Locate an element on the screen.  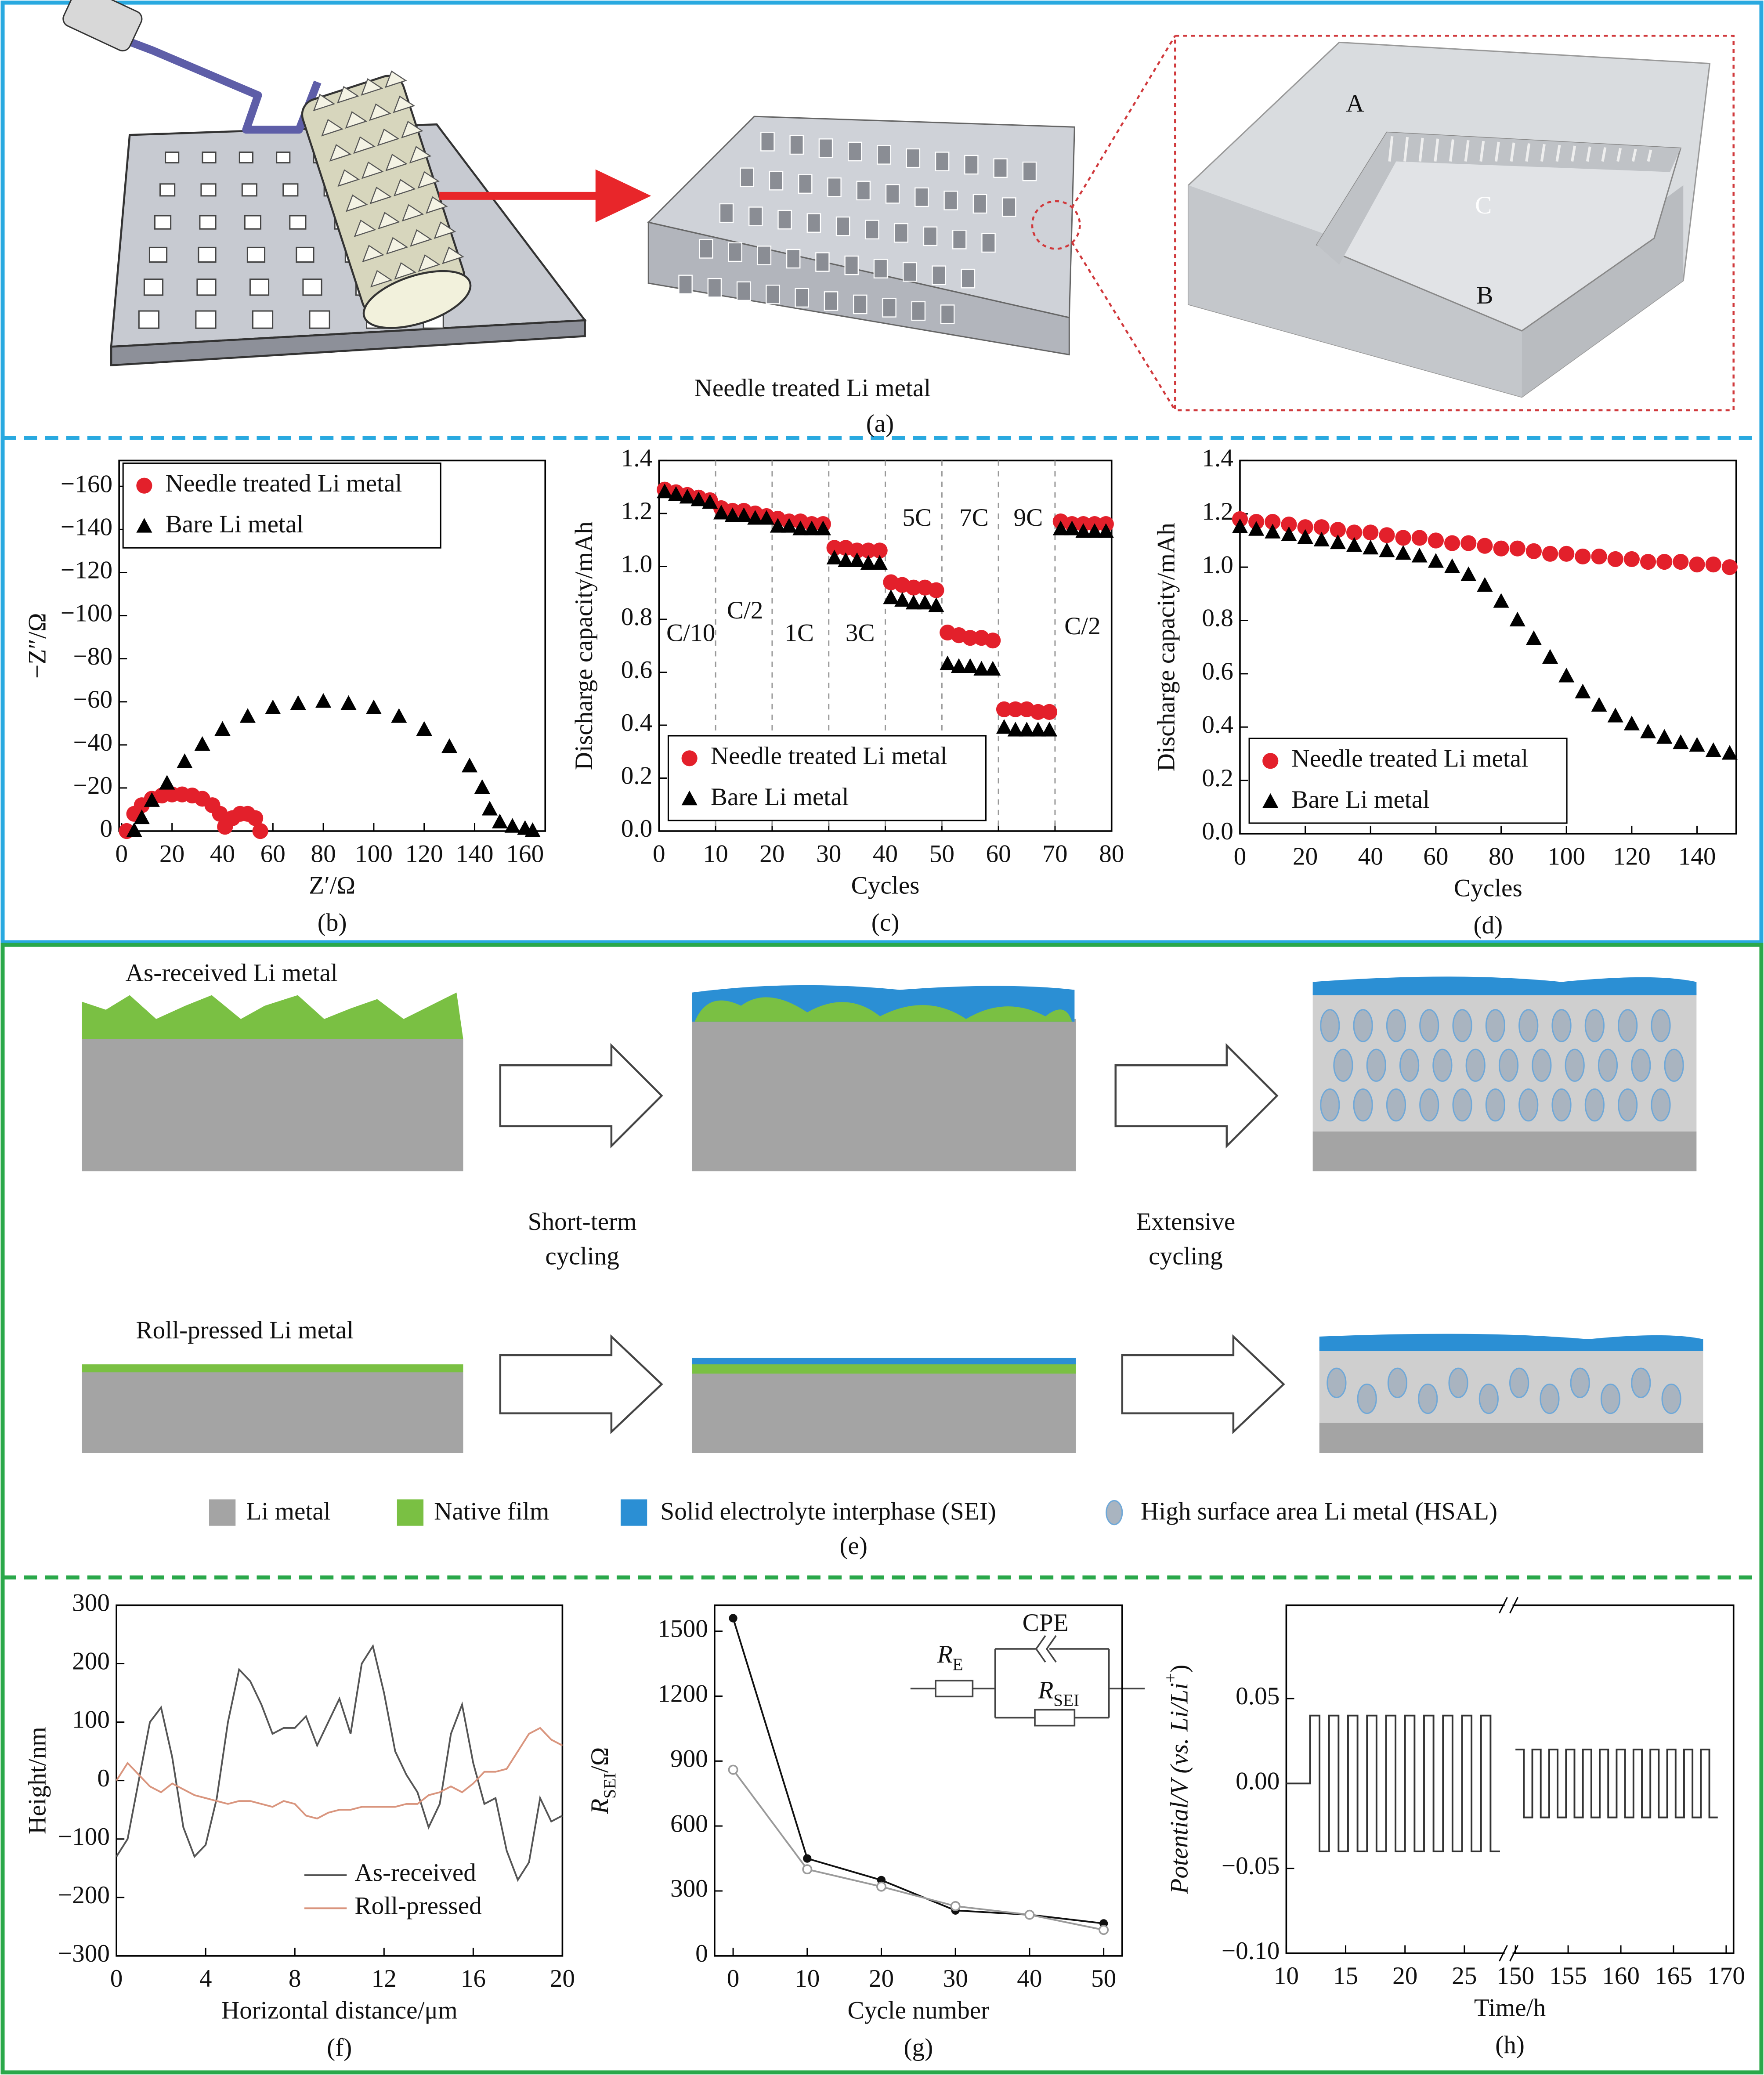
step-arrow is located at coordinates (581, 1384).